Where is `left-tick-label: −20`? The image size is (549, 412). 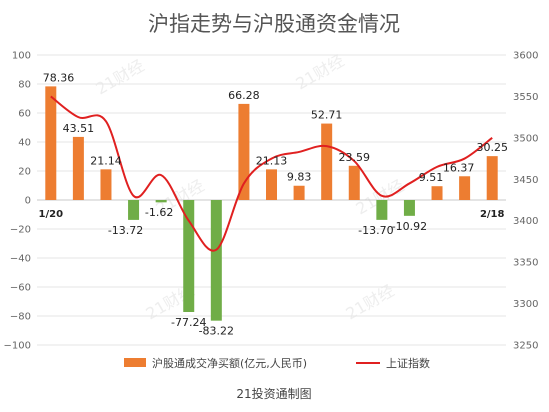
left-tick-label: −20 is located at coordinates (20, 230).